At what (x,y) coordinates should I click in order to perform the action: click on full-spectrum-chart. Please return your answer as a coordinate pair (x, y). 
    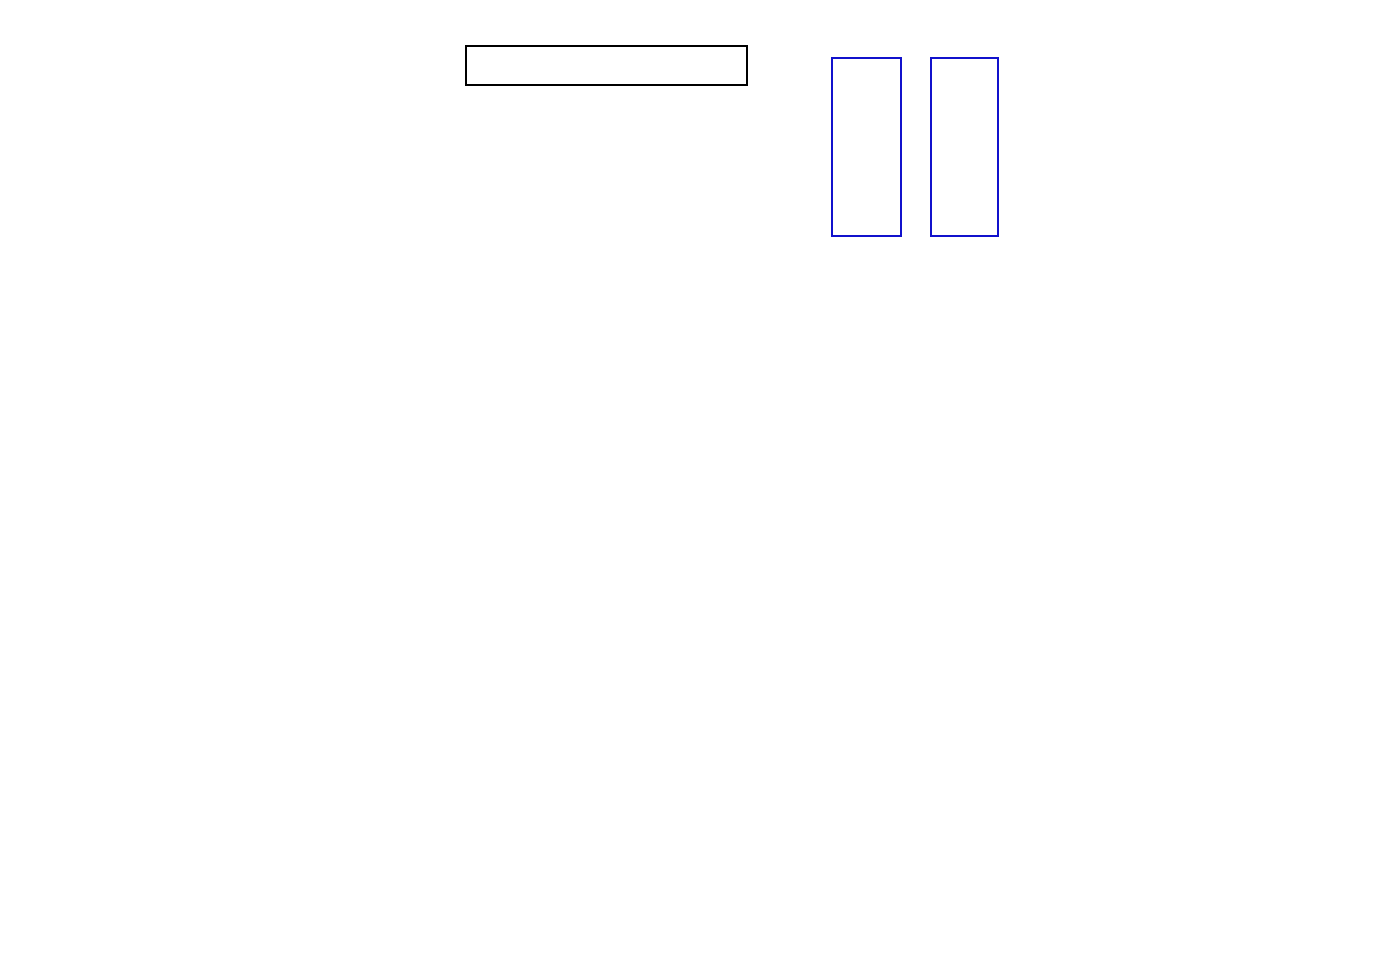
    Looking at the image, I should click on (689, 394).